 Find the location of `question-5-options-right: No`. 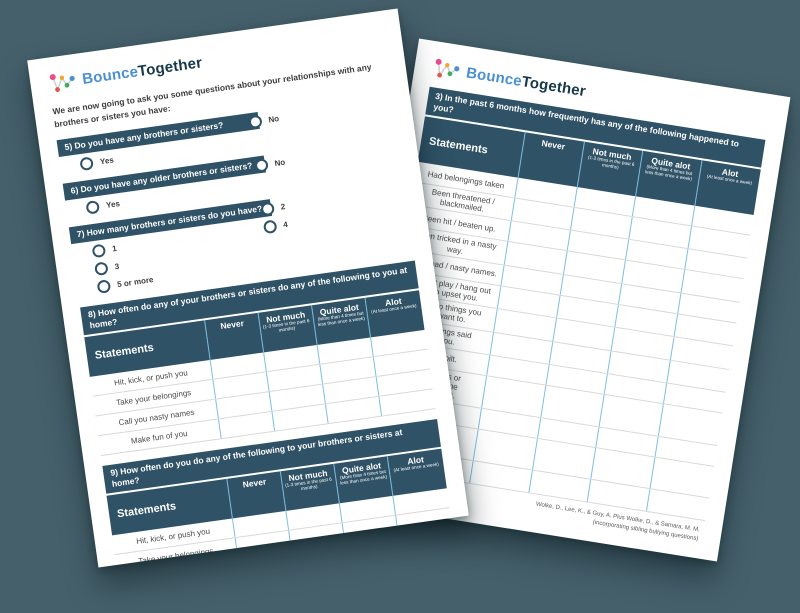

question-5-options-right: No is located at coordinates (263, 119).